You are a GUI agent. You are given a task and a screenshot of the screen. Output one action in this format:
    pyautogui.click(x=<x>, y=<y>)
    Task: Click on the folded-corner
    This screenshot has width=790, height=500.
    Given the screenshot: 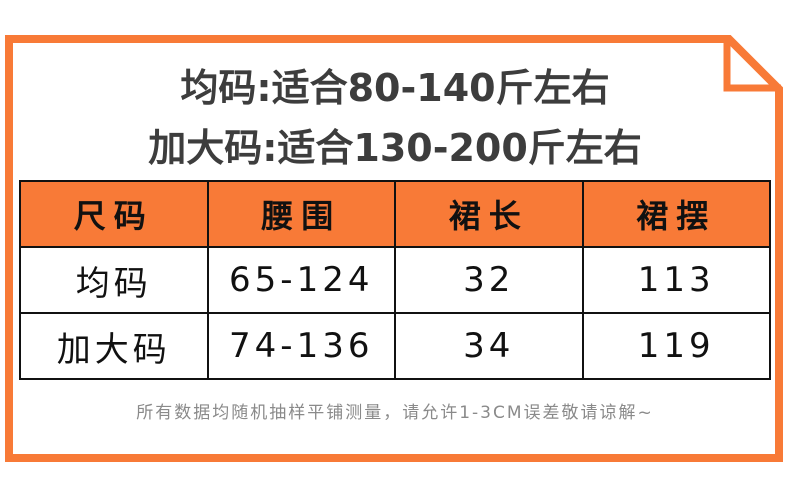 What is the action you would take?
    pyautogui.click(x=752, y=65)
    